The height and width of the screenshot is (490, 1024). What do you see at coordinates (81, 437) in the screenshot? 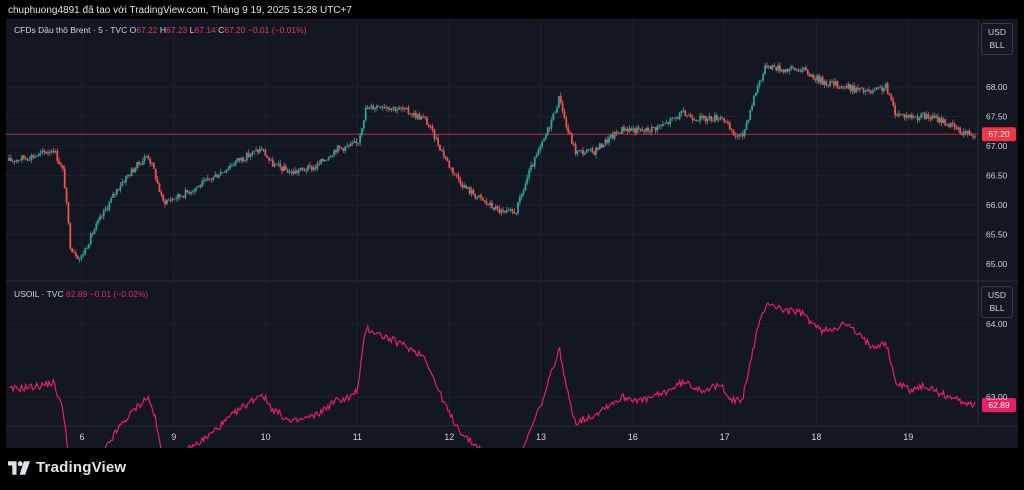
I see `x-tick-label: 6` at bounding box center [81, 437].